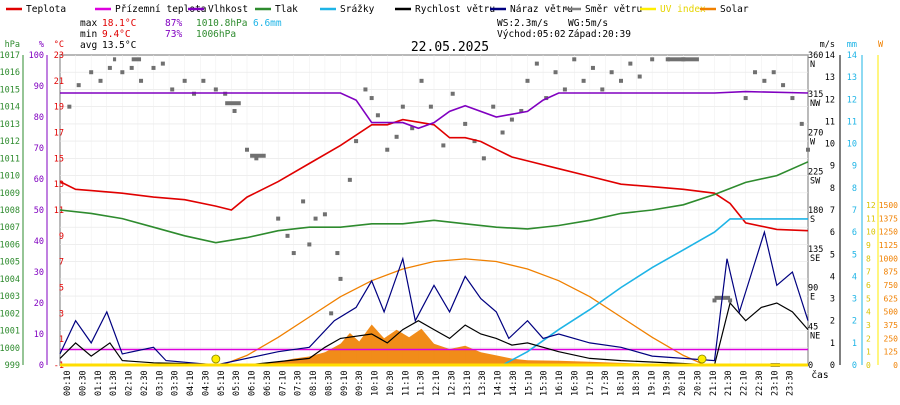 This screenshot has width=900, height=405. I want to click on pressure-axis-tick: 1006, so click(10, 245).